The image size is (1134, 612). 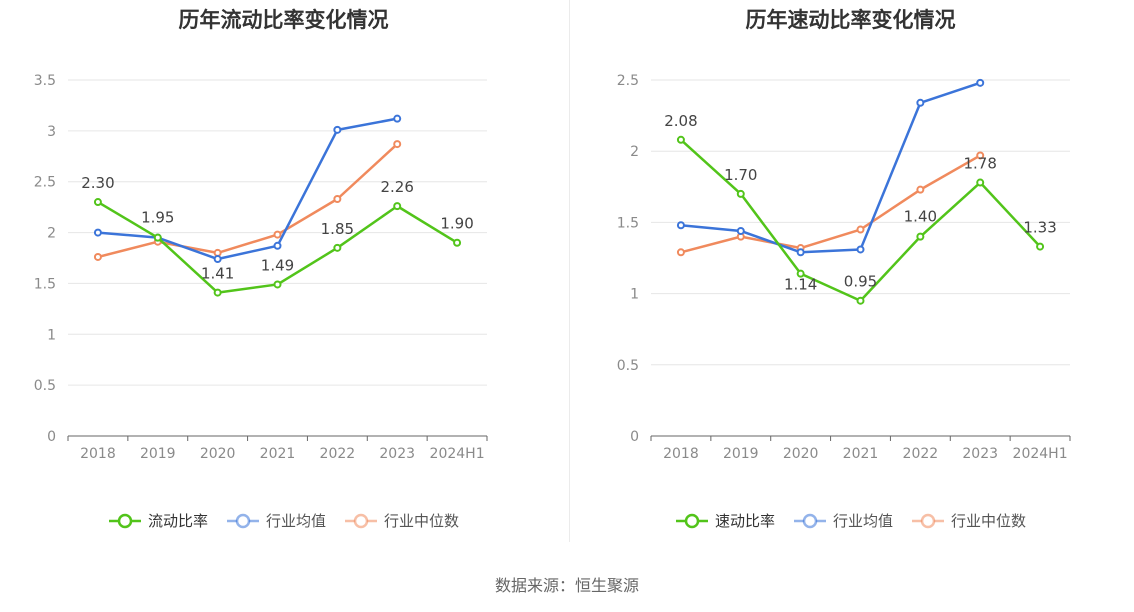 What do you see at coordinates (920, 217) in the screenshot?
I see `data-label: 1.40` at bounding box center [920, 217].